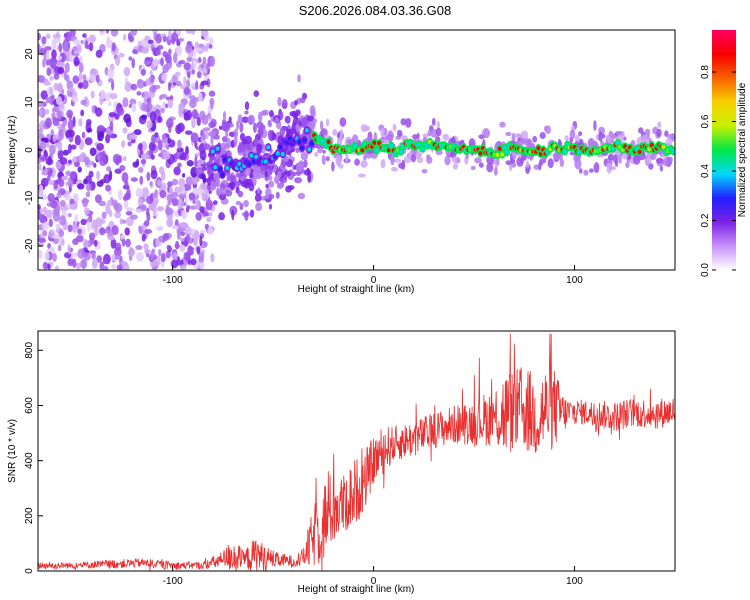 The height and width of the screenshot is (600, 750). Describe the element at coordinates (705, 72) in the screenshot. I see `colorbar-tick-label: 0.8` at that location.